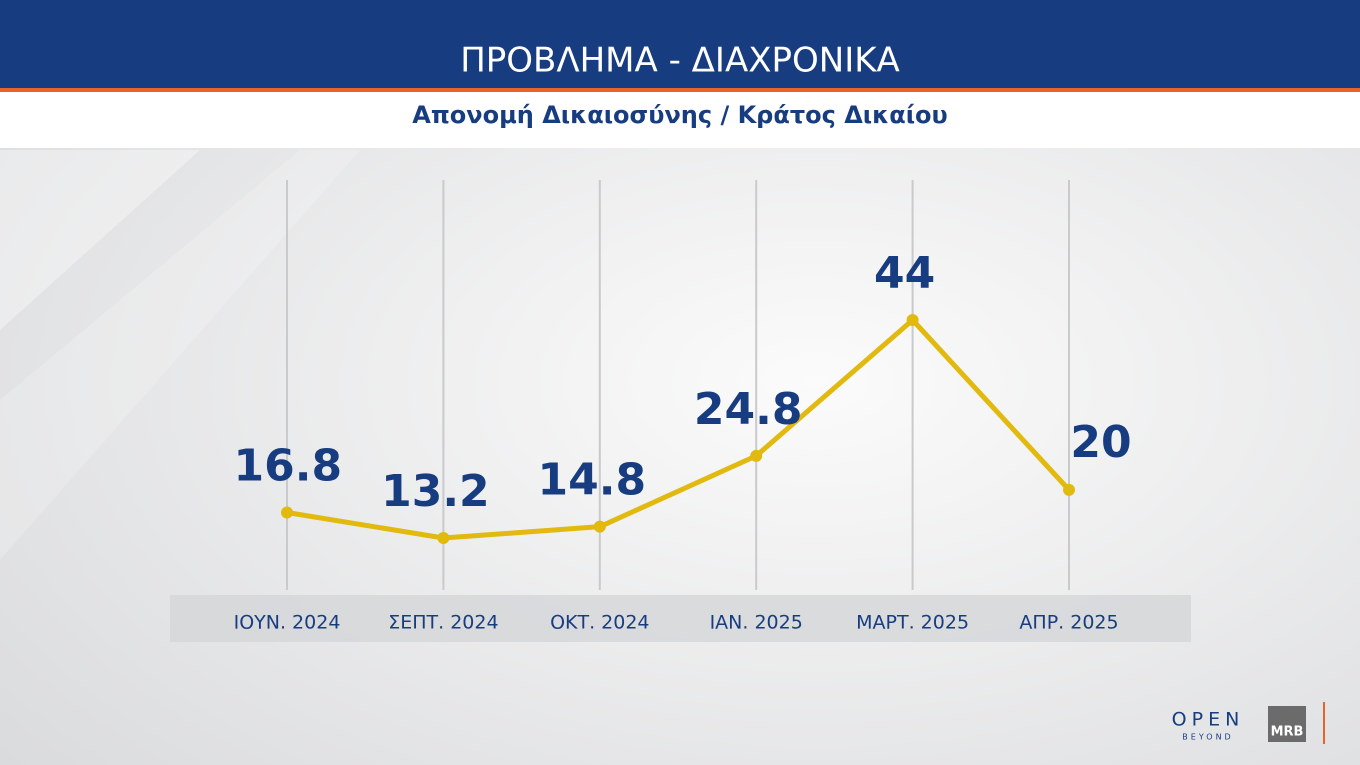  Describe the element at coordinates (680, 618) in the screenshot. I see `label-band` at that location.